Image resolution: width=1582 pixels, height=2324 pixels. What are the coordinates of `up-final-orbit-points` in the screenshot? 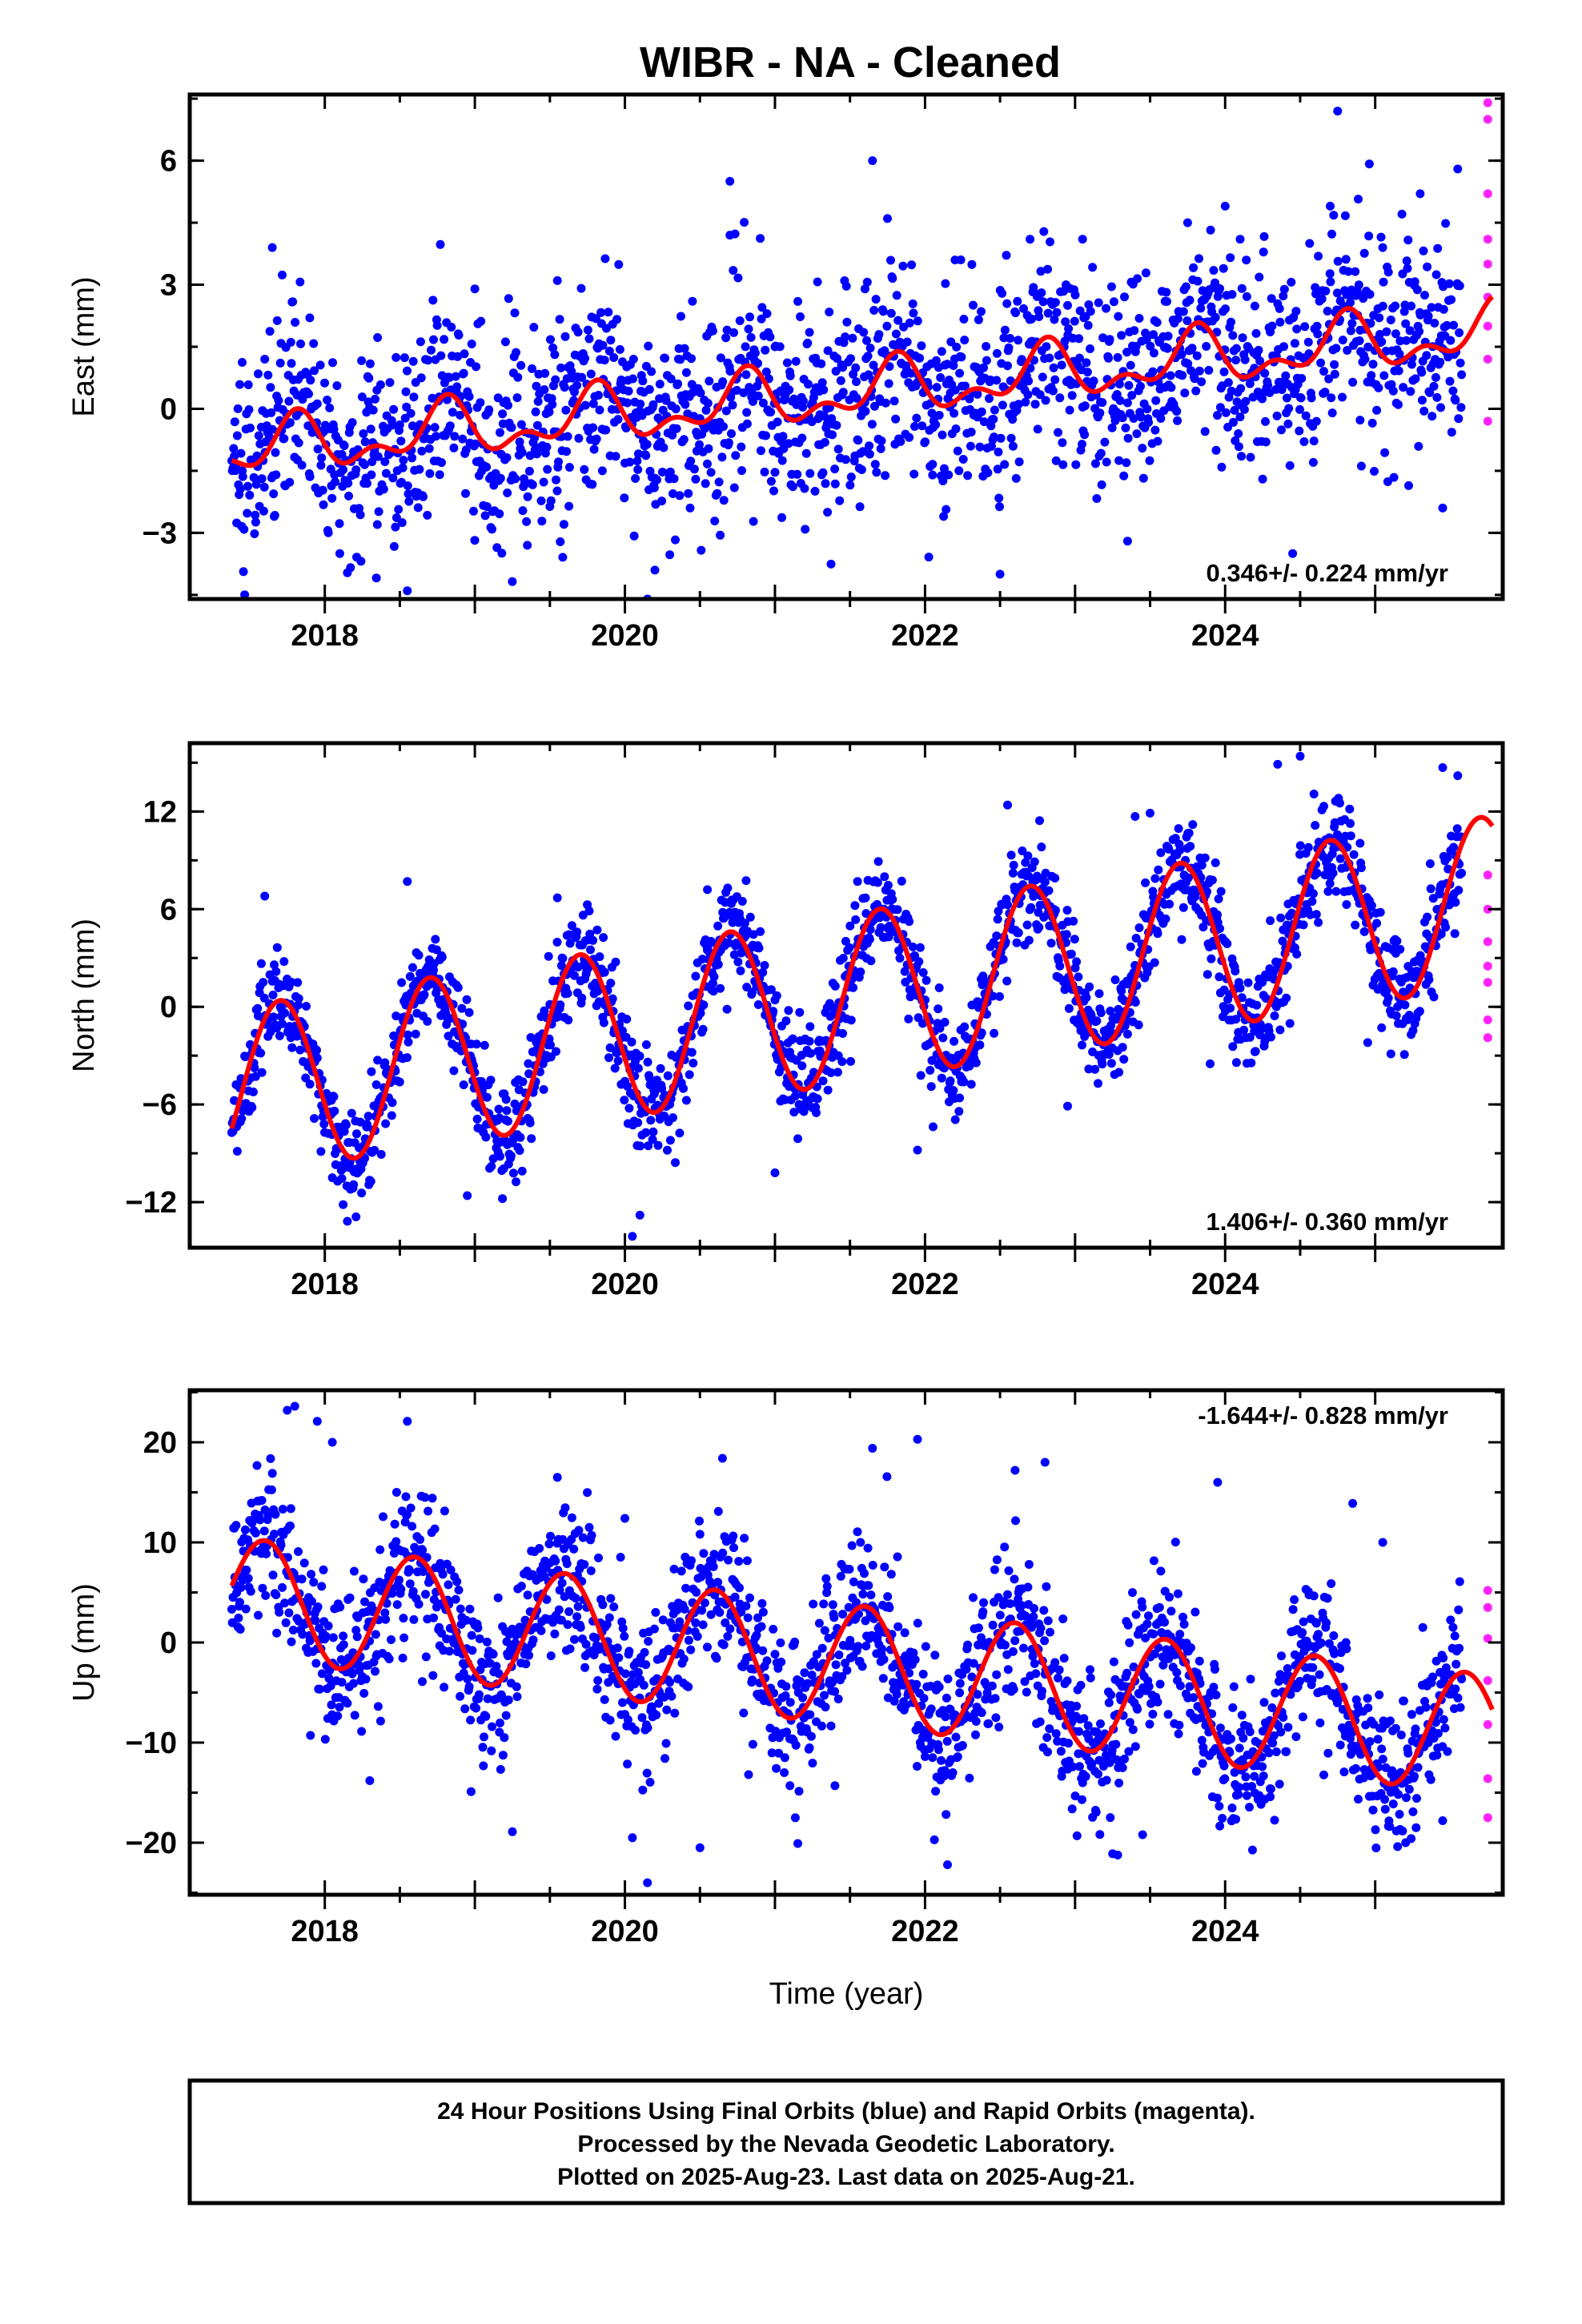 It's located at (847, 1657).